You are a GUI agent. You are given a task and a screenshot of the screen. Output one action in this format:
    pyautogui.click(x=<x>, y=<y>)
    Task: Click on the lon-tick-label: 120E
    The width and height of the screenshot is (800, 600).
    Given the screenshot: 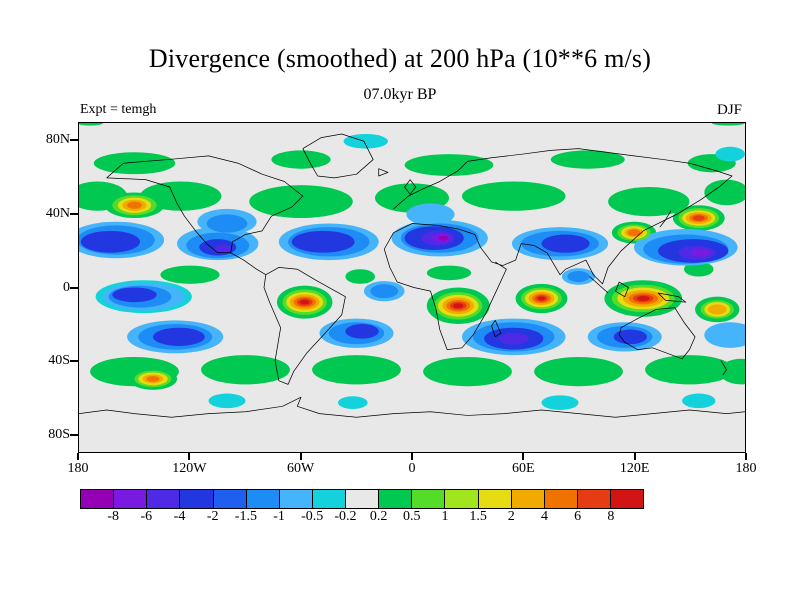 What is the action you would take?
    pyautogui.click(x=634, y=468)
    